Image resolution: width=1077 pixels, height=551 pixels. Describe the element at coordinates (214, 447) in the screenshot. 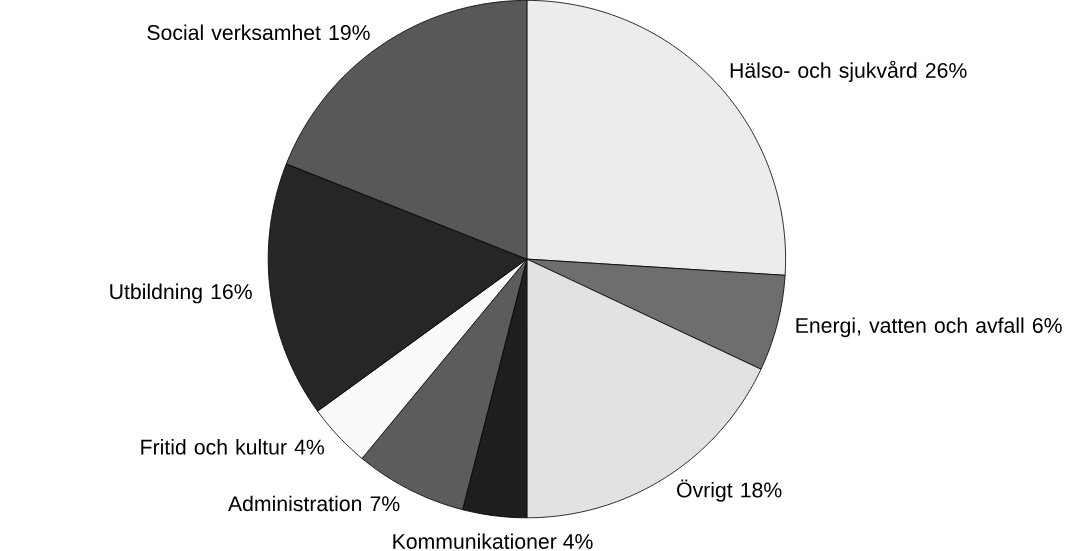

I see `slice-label: Fritid och kultur` at that location.